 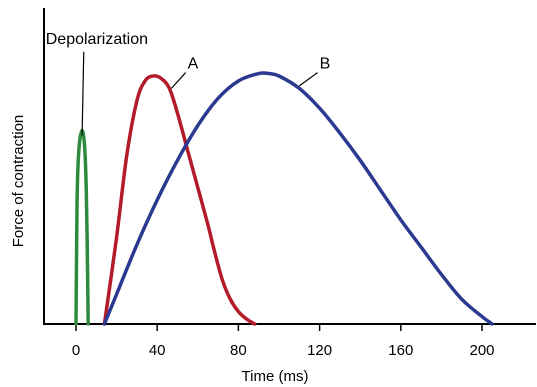 I want to click on annotation-b-label: B, so click(x=325, y=64).